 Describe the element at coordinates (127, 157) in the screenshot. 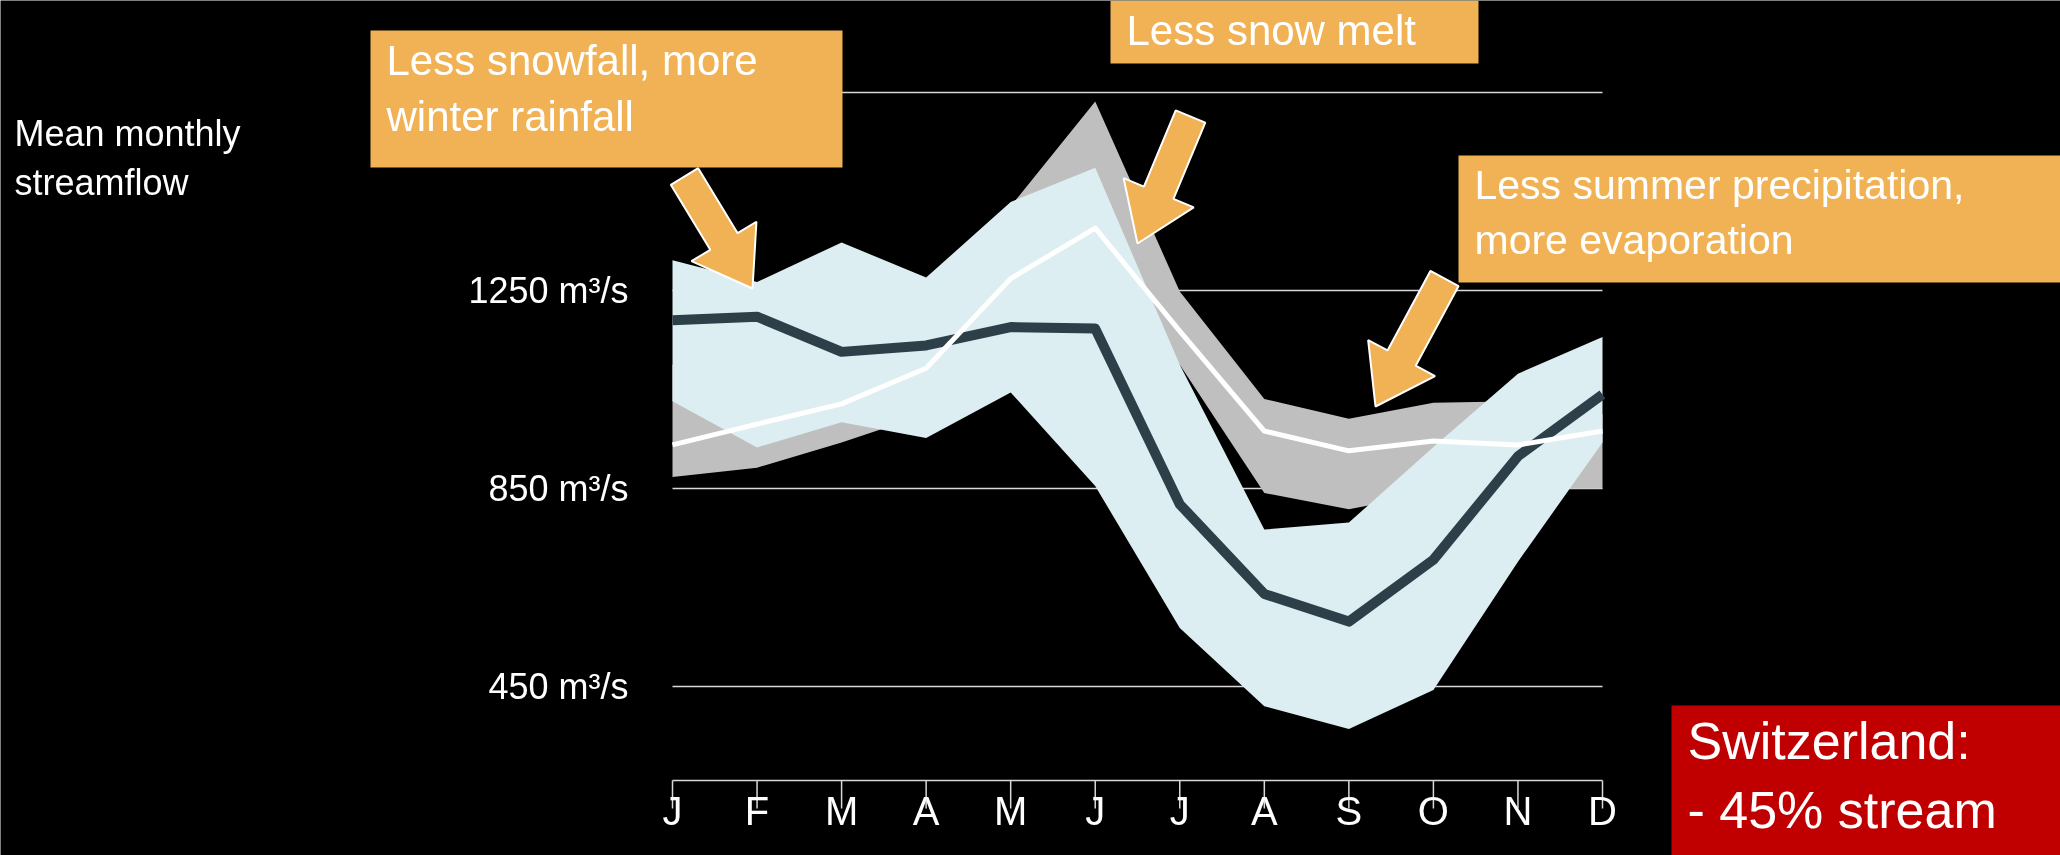

I see `text: Mean monthly streamflow` at that location.